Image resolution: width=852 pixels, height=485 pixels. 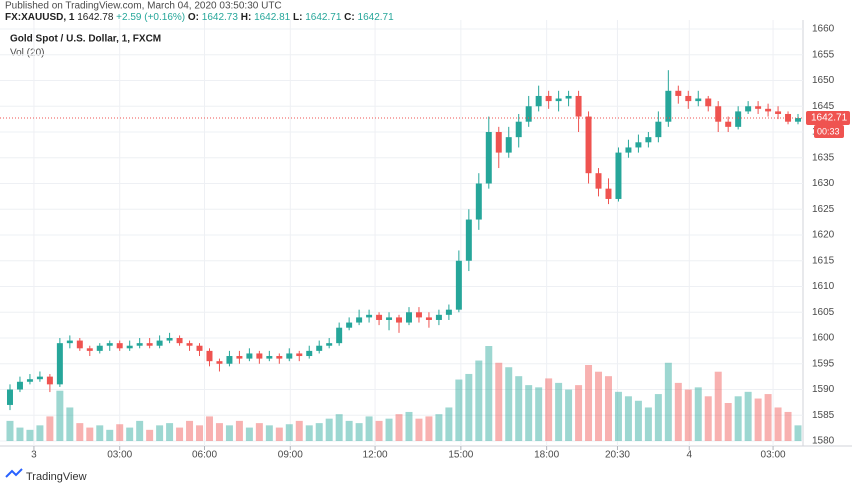 What do you see at coordinates (246, 17) in the screenshot?
I see `ohlc-label: H:` at bounding box center [246, 17].